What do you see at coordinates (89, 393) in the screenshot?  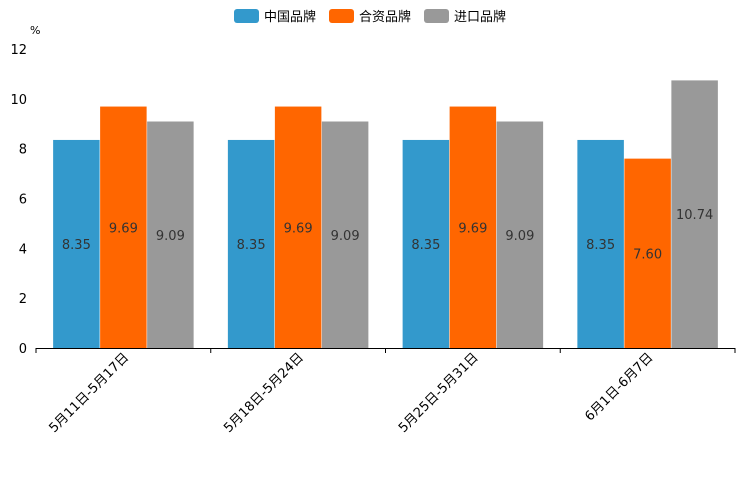 I see `x-category-label: 5月11日-5月17日` at bounding box center [89, 393].